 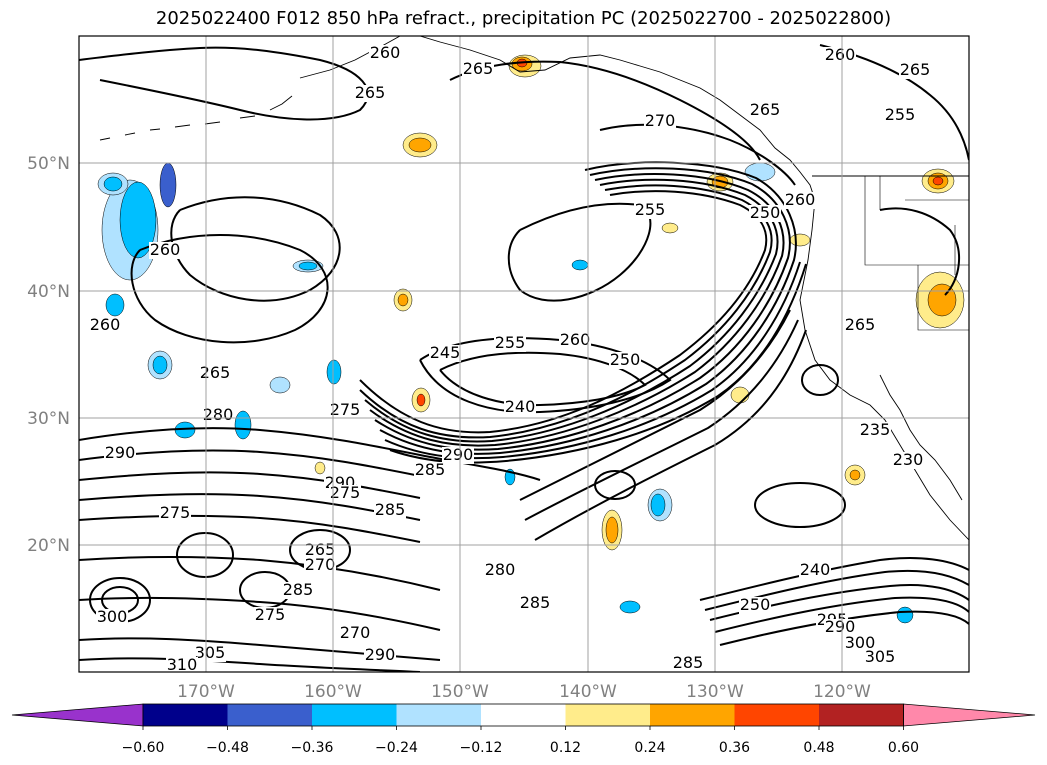 I want to click on lon-tick-label: 140°W, so click(x=588, y=692).